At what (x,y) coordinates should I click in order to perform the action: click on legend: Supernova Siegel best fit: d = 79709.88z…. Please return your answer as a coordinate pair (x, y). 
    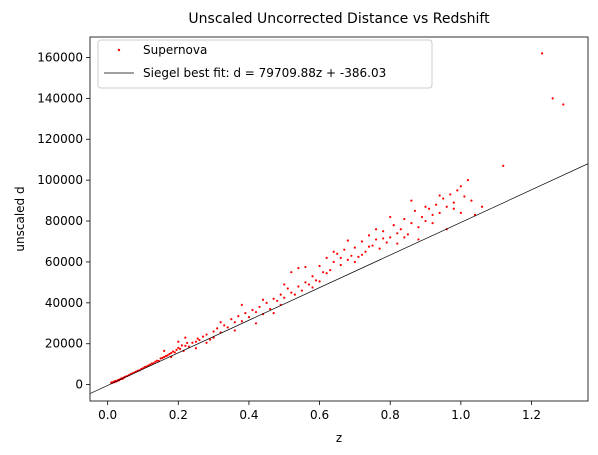
    Looking at the image, I should click on (265, 64).